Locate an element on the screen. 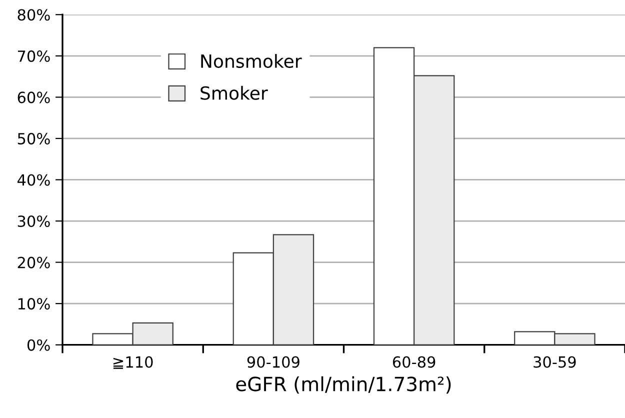 This screenshot has width=625, height=418. y-tick-label: 0% is located at coordinates (38, 345).